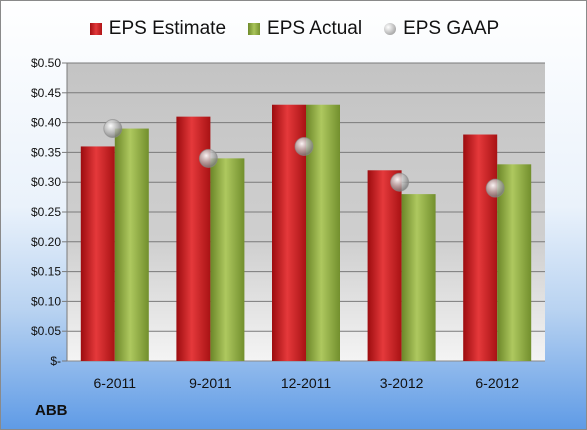 Image resolution: width=587 pixels, height=430 pixels. I want to click on x-axis-ticks: 6-2011 9-2011 12-2011 3-2012 6-2012, so click(307, 383).